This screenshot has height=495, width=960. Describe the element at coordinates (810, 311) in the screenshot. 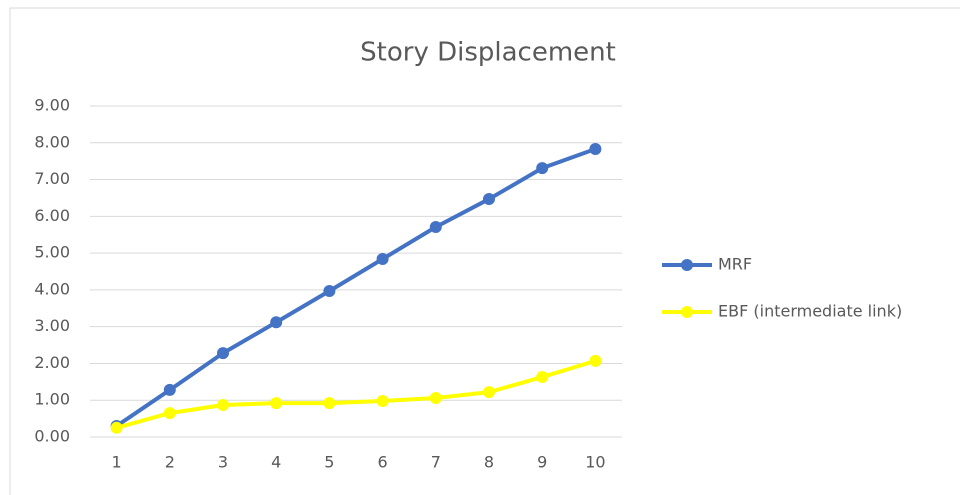

I see `legend-label: EBF (intermediate link)` at that location.